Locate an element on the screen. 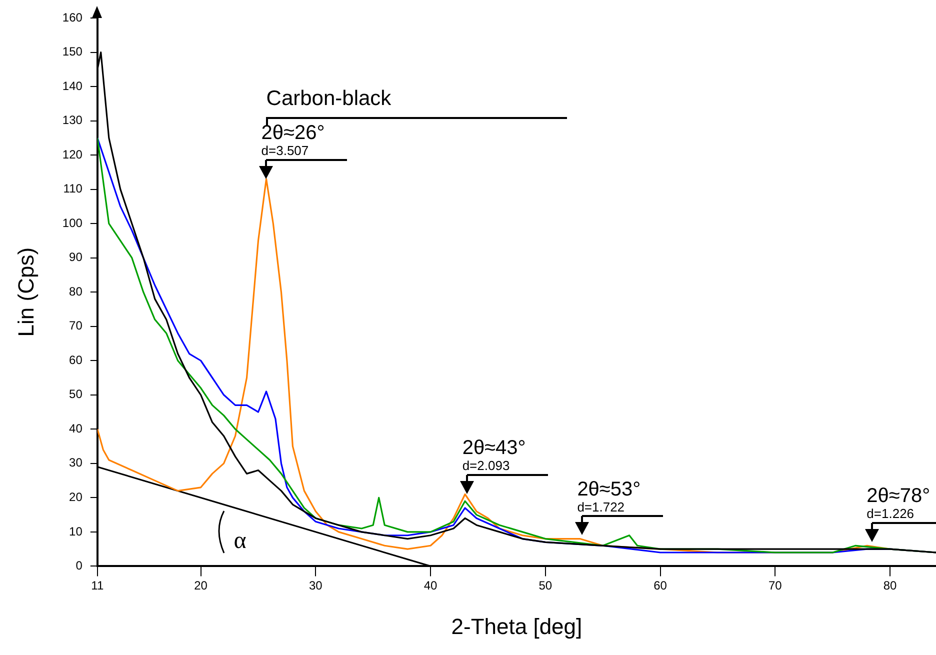 This screenshot has width=936, height=655. y-tick-label: 80 is located at coordinates (76, 291).